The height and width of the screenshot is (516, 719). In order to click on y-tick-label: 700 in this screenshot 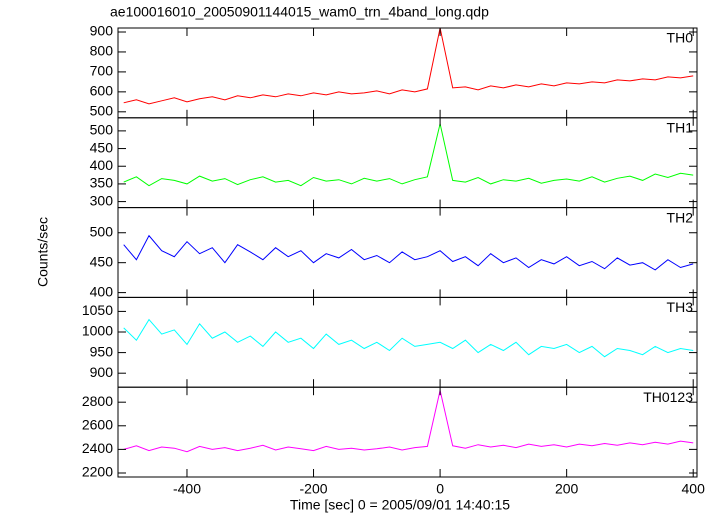, I will do `click(102, 71)`.